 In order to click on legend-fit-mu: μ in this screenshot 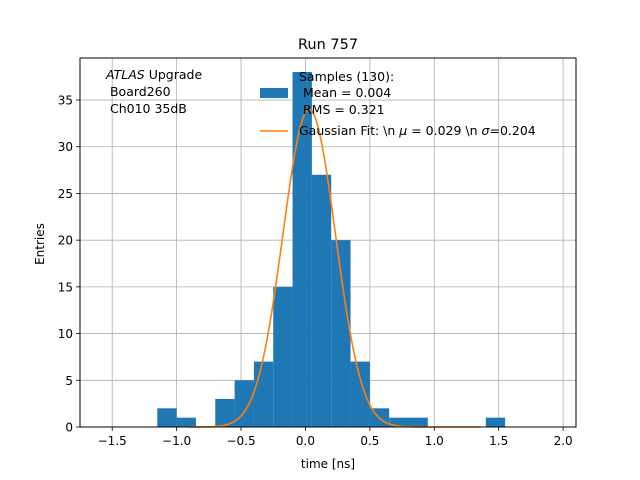, I will do `click(402, 130)`.